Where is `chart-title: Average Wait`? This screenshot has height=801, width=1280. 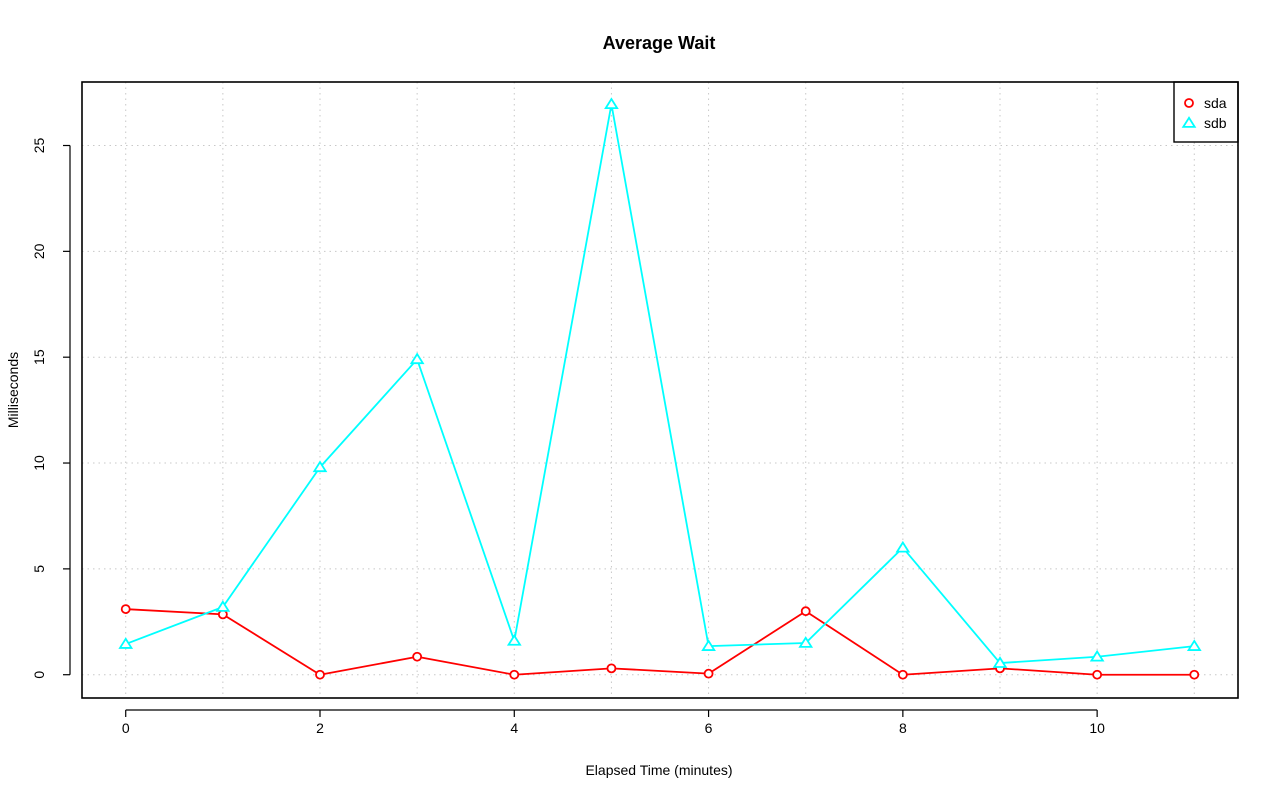 chart-title: Average Wait is located at coordinates (659, 43).